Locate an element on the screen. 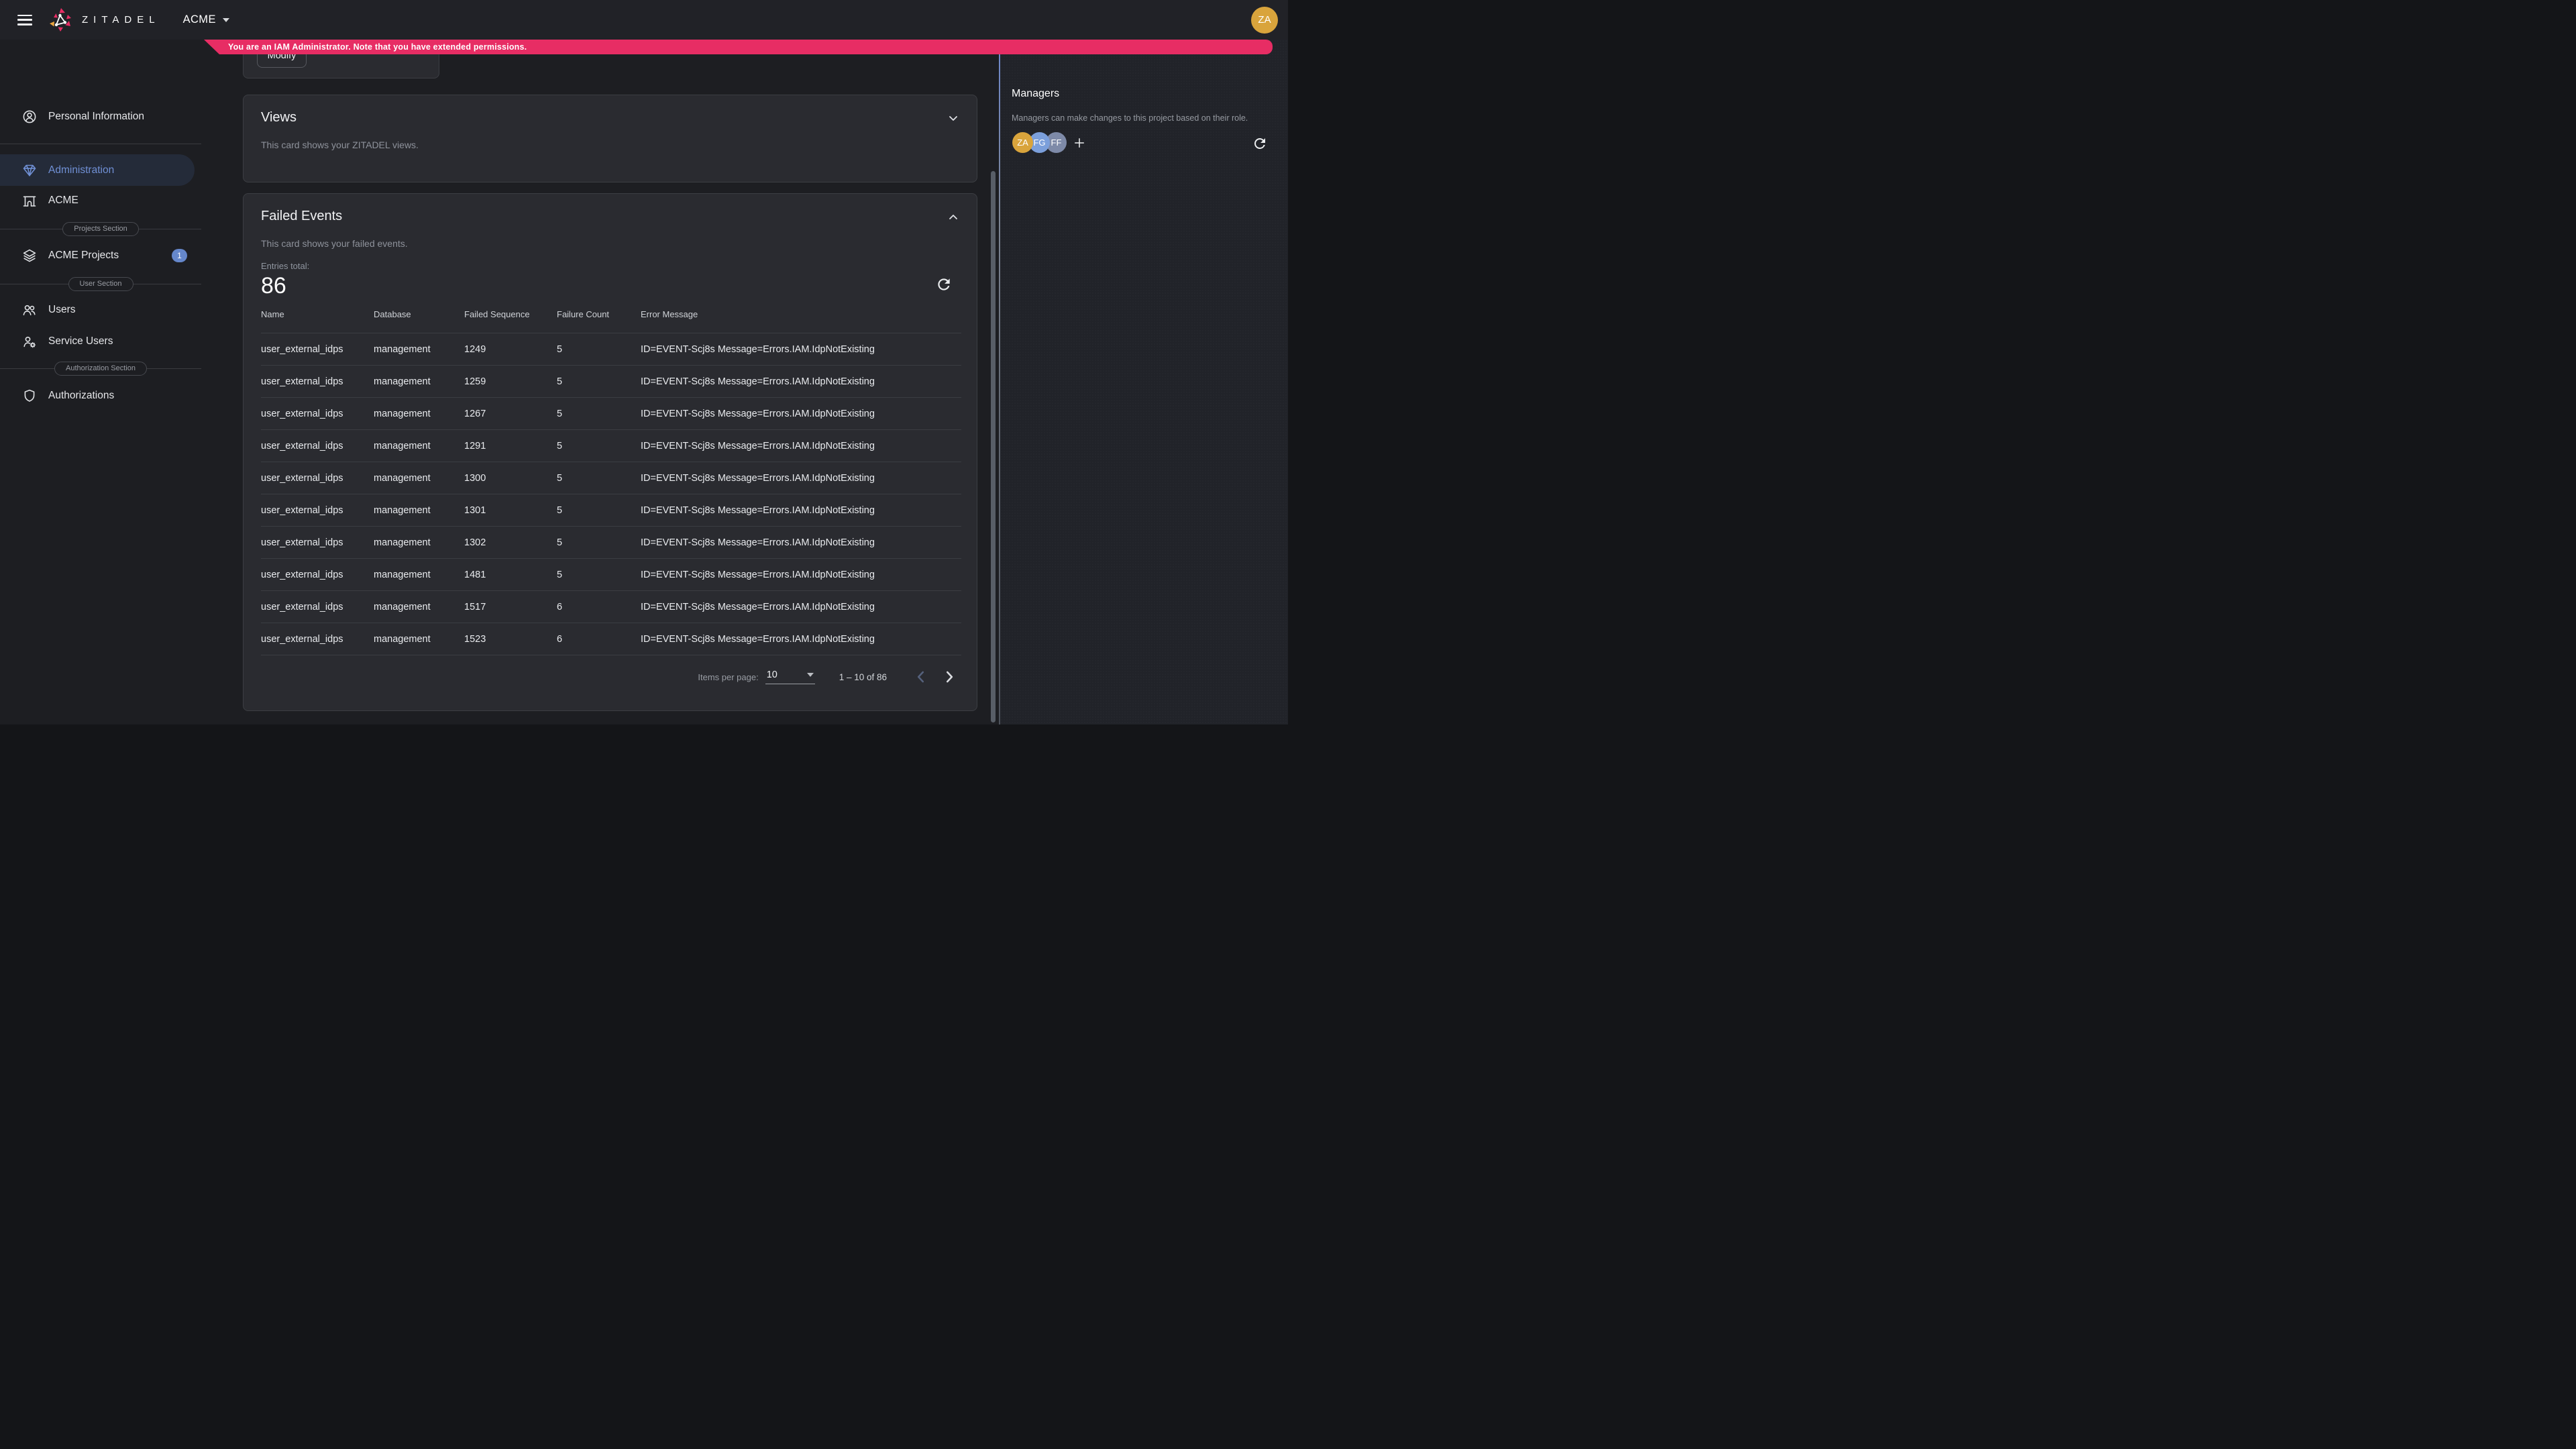 The height and width of the screenshot is (1449, 2576). col-header-error-message: Error Message is located at coordinates (669, 314).